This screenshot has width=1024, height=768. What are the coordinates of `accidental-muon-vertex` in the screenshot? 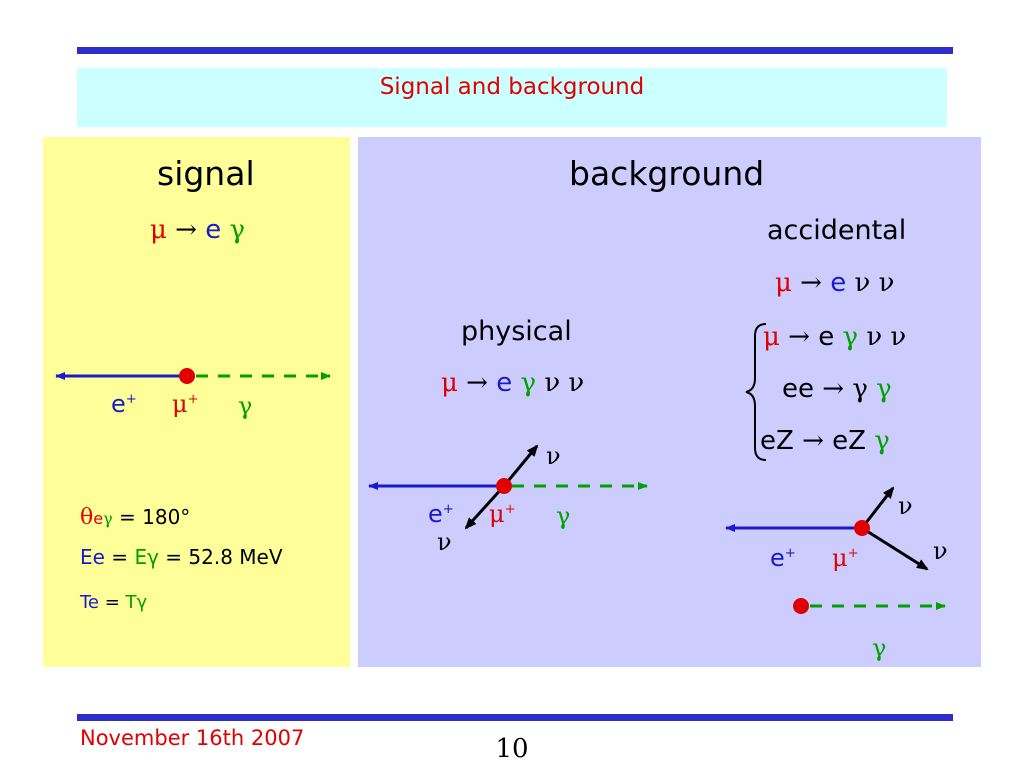 It's located at (862, 528).